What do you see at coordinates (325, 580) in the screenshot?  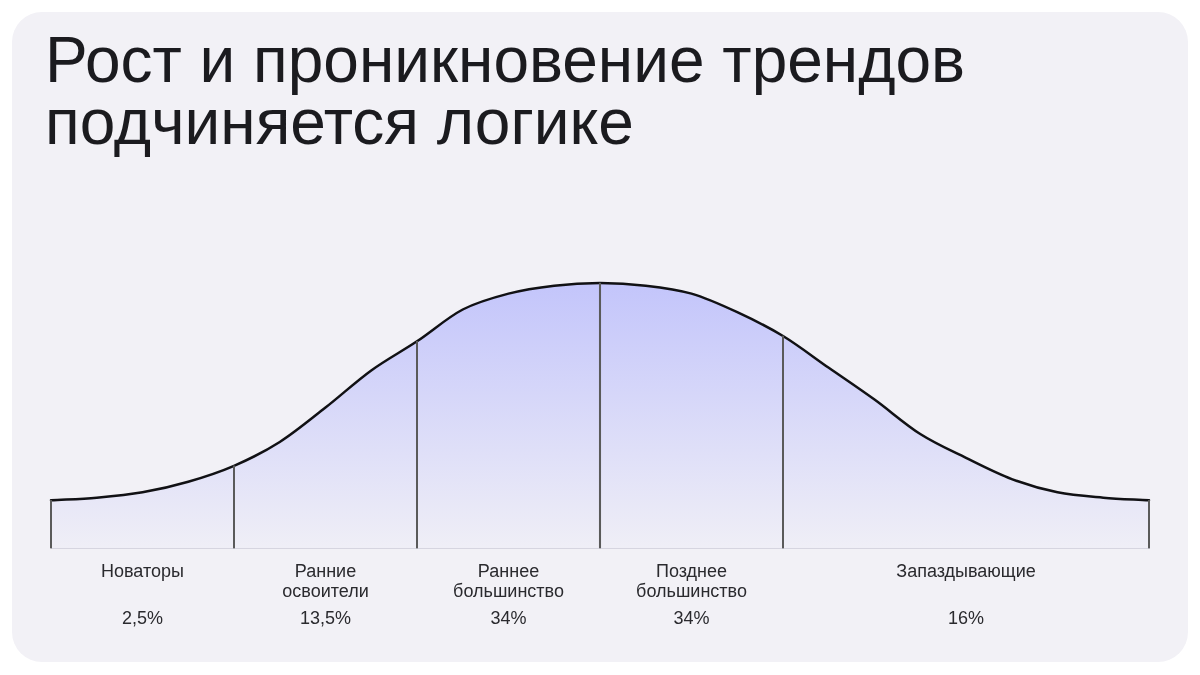 I see `x-tick-label: Ранние освоители` at bounding box center [325, 580].